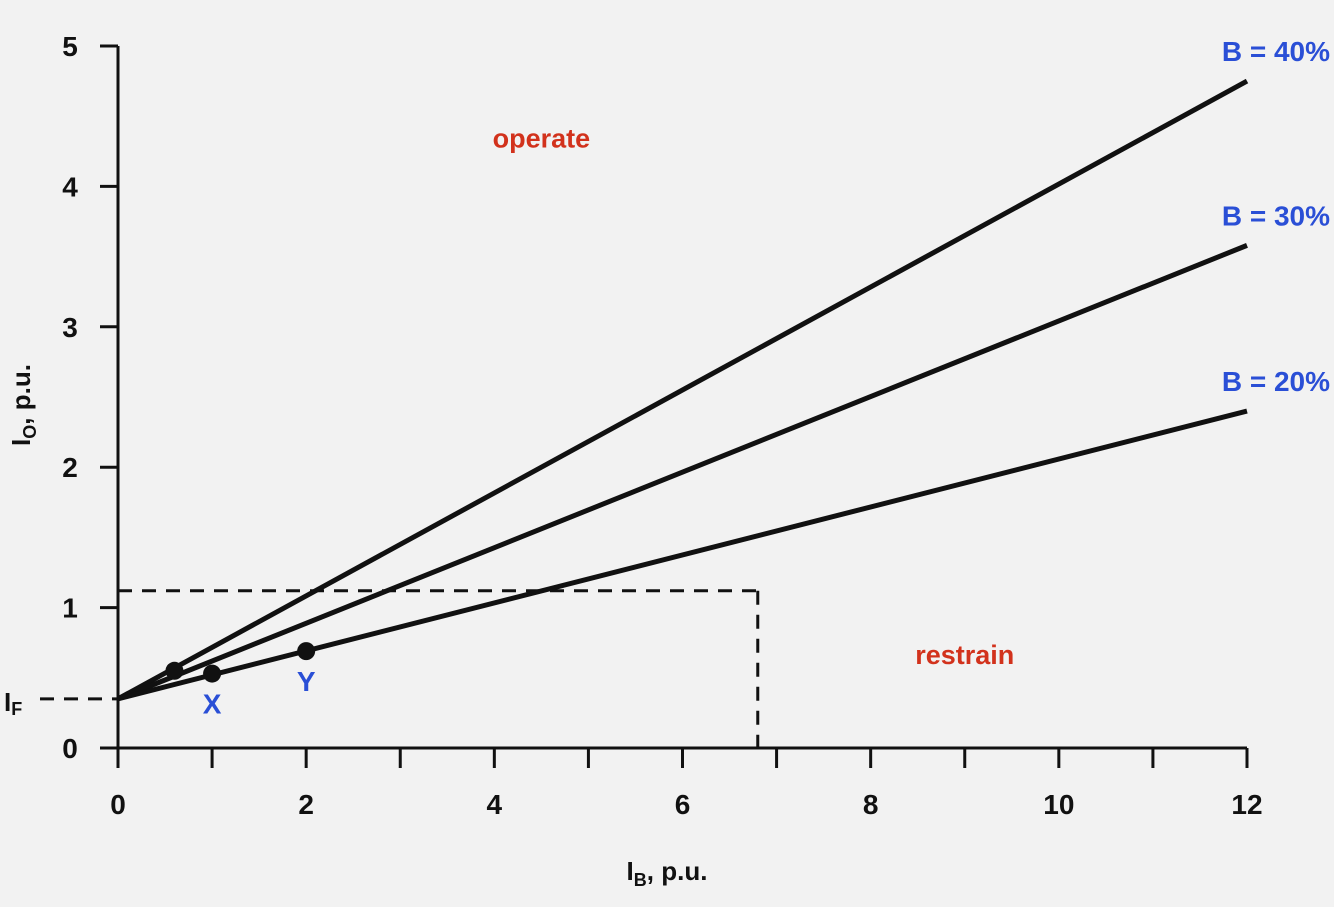  What do you see at coordinates (1276, 51) in the screenshot?
I see `series-label-0: B = 40%` at bounding box center [1276, 51].